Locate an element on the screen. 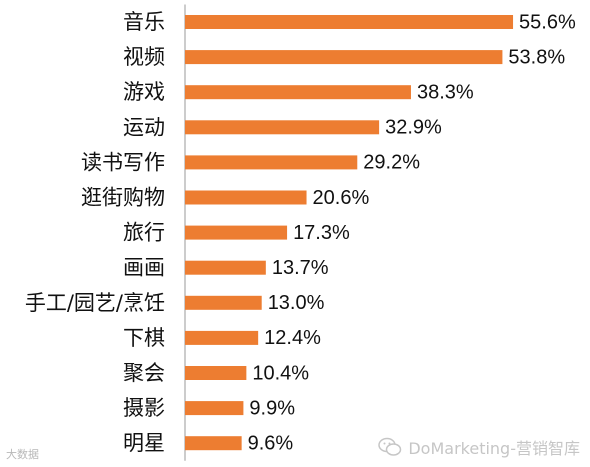  category-label-10: 聚会 is located at coordinates (144, 373).